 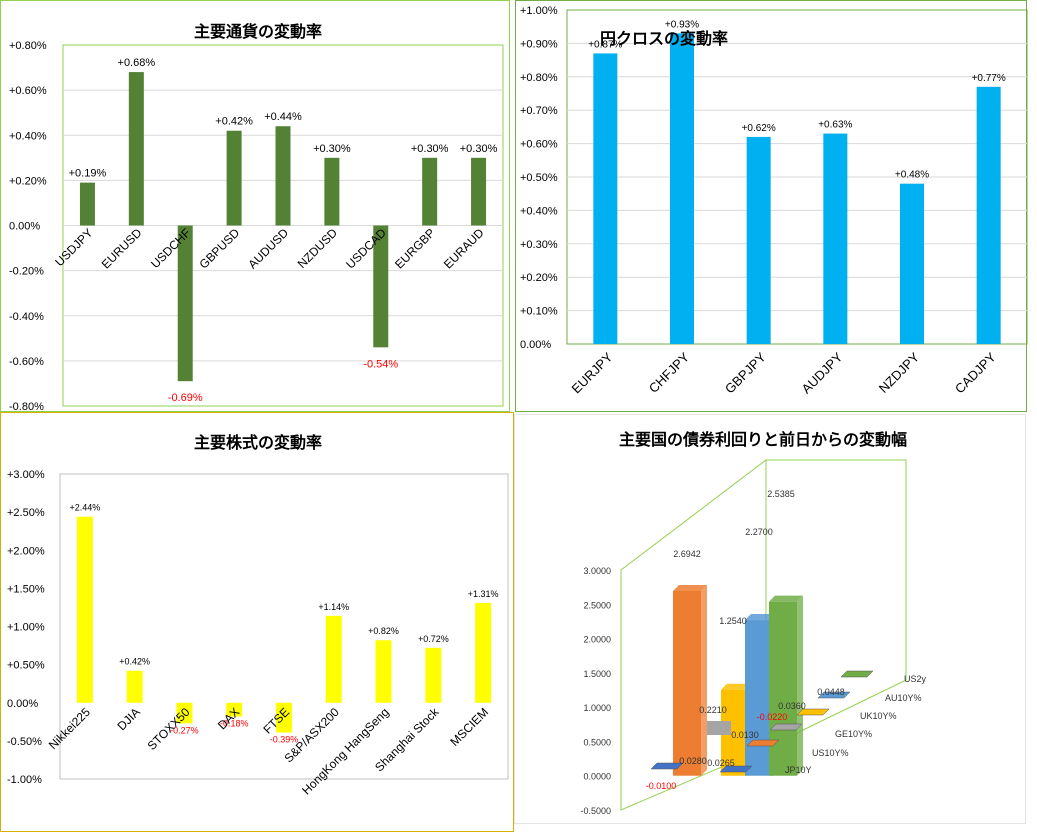 I want to click on data-label: 2.6942, so click(x=687, y=554).